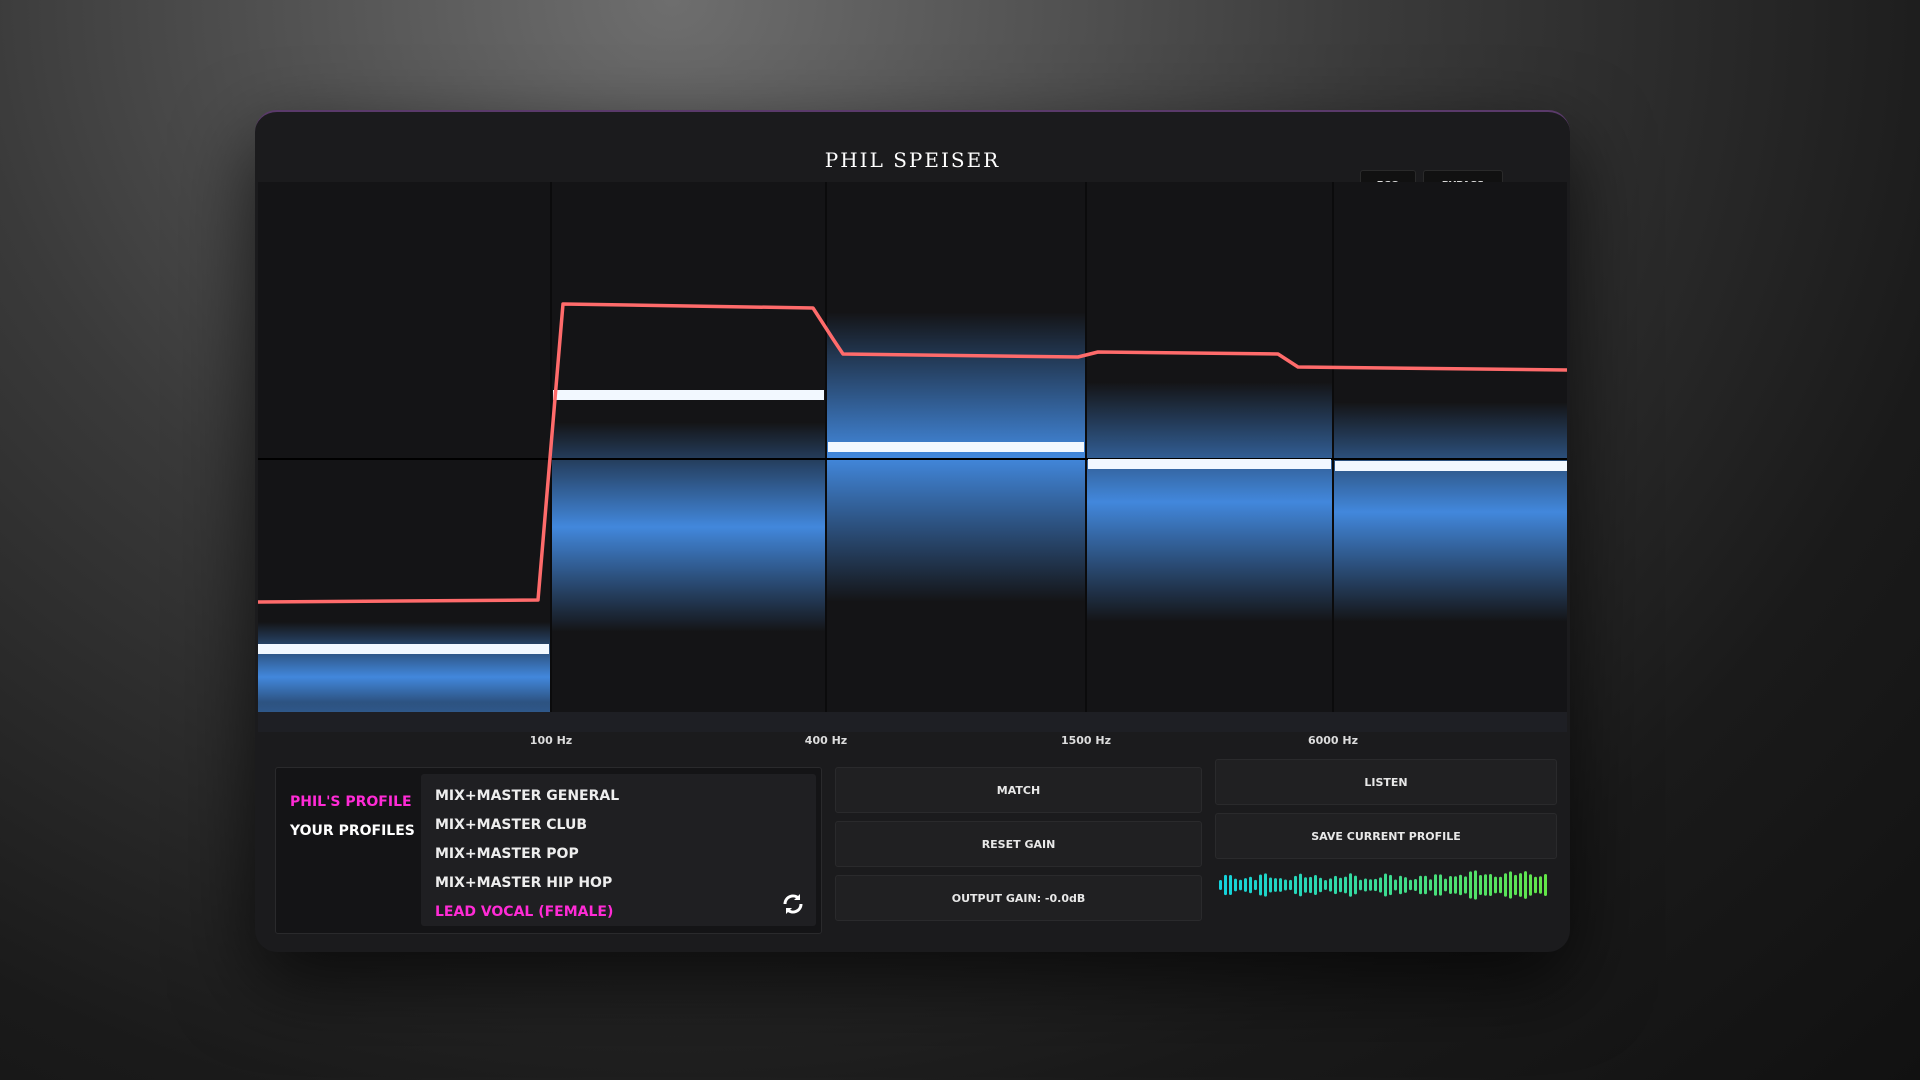  I want to click on refresh-arrows, so click(793, 904).